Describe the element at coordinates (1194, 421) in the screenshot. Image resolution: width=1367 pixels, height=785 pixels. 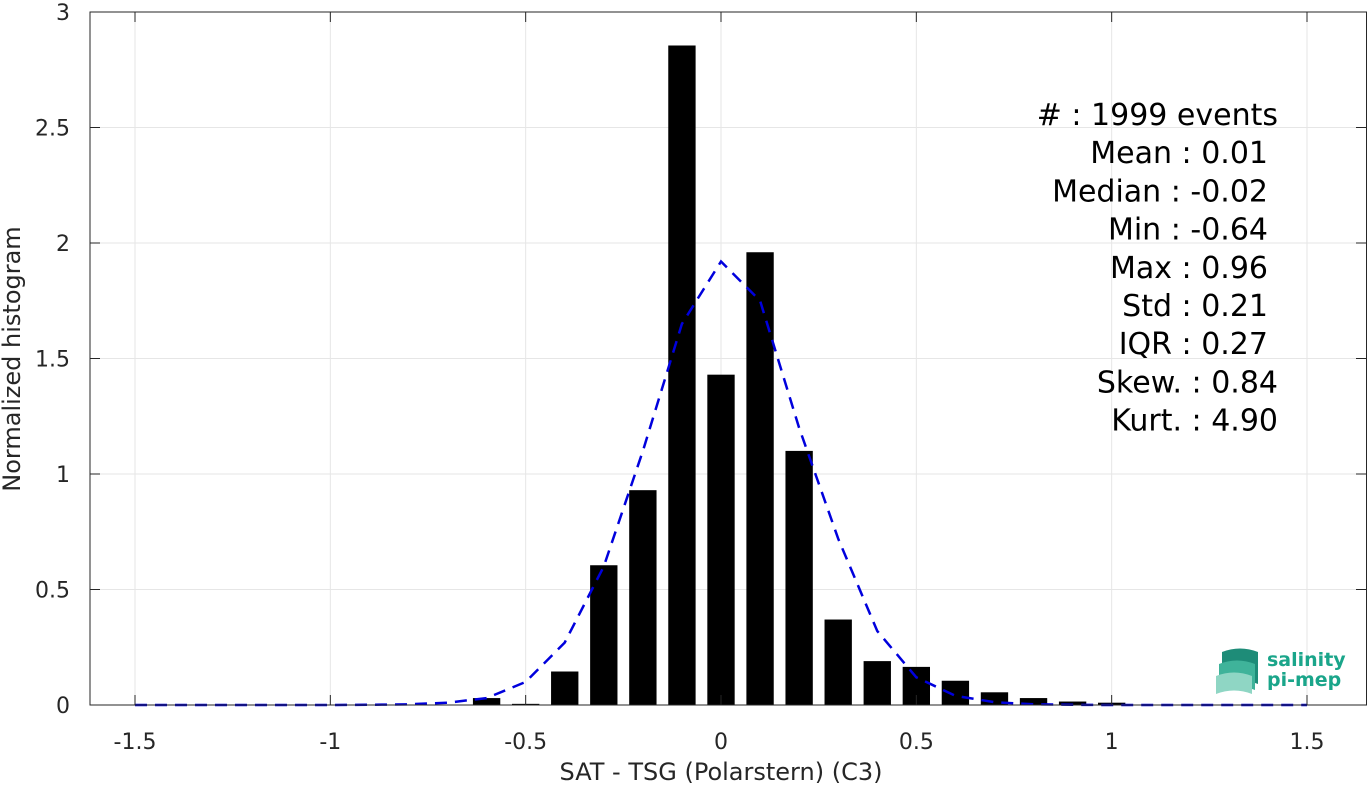
I see `stat-line: Kurt. : 4.90` at that location.